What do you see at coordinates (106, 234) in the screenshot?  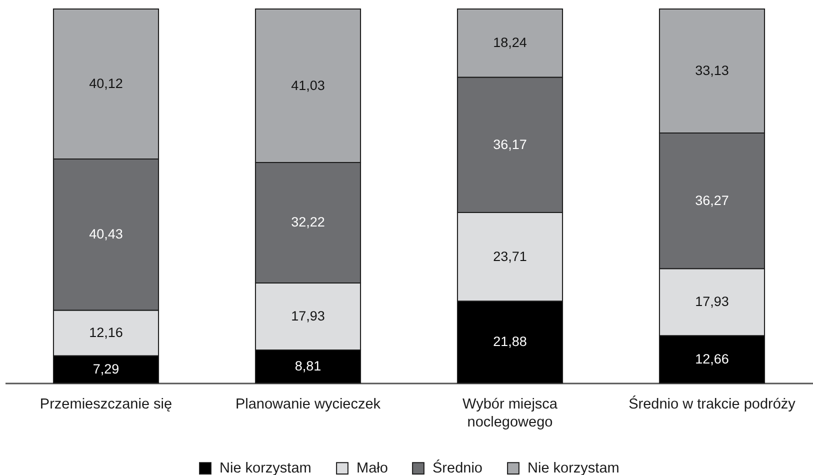 I see `data-label: 40,43` at bounding box center [106, 234].